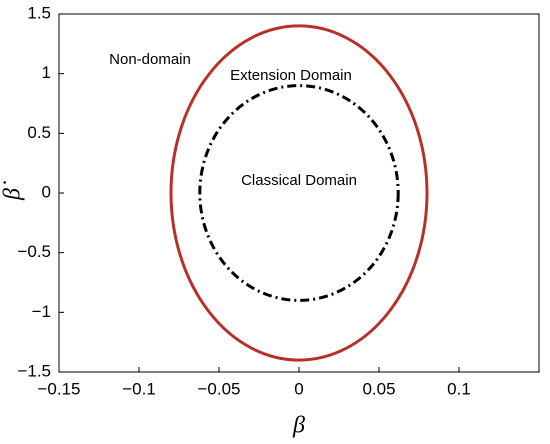 This screenshot has width=550, height=444. I want to click on annotation: Classical Domain, so click(299, 180).